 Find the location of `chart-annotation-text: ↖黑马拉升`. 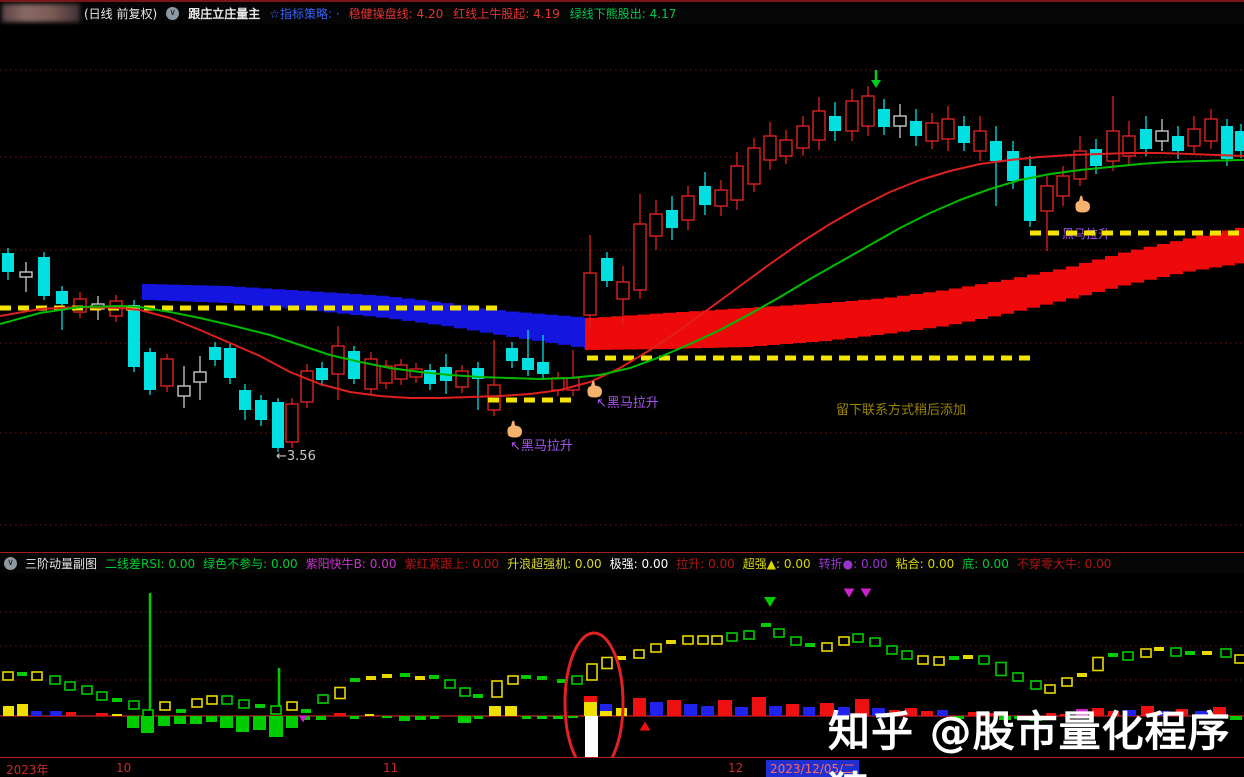

chart-annotation-text: ↖黑马拉升 is located at coordinates (541, 446).